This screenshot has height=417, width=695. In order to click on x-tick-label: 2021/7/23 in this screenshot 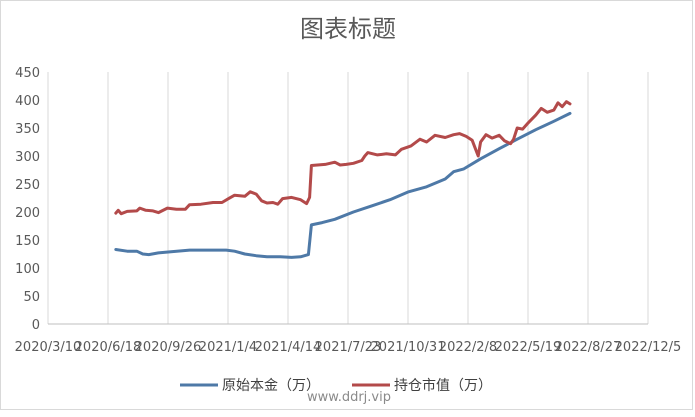, I will do `click(348, 347)`.